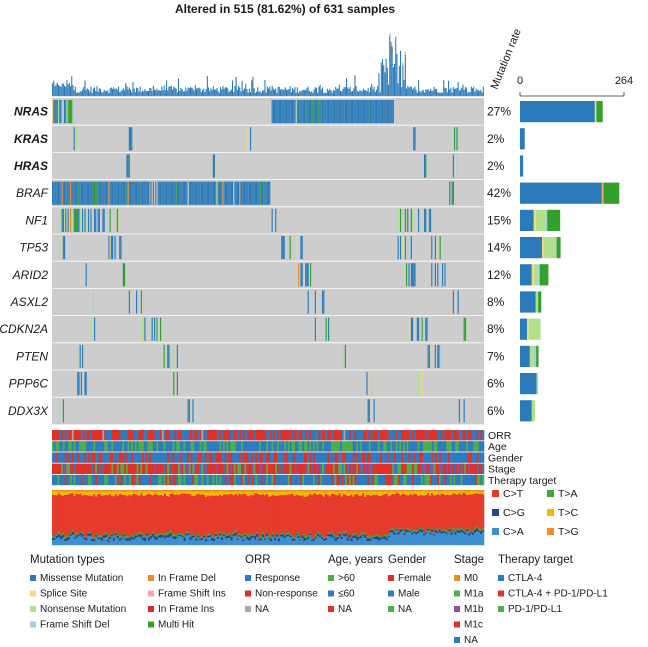  I want to click on rate-bar-segment, so click(531, 248).